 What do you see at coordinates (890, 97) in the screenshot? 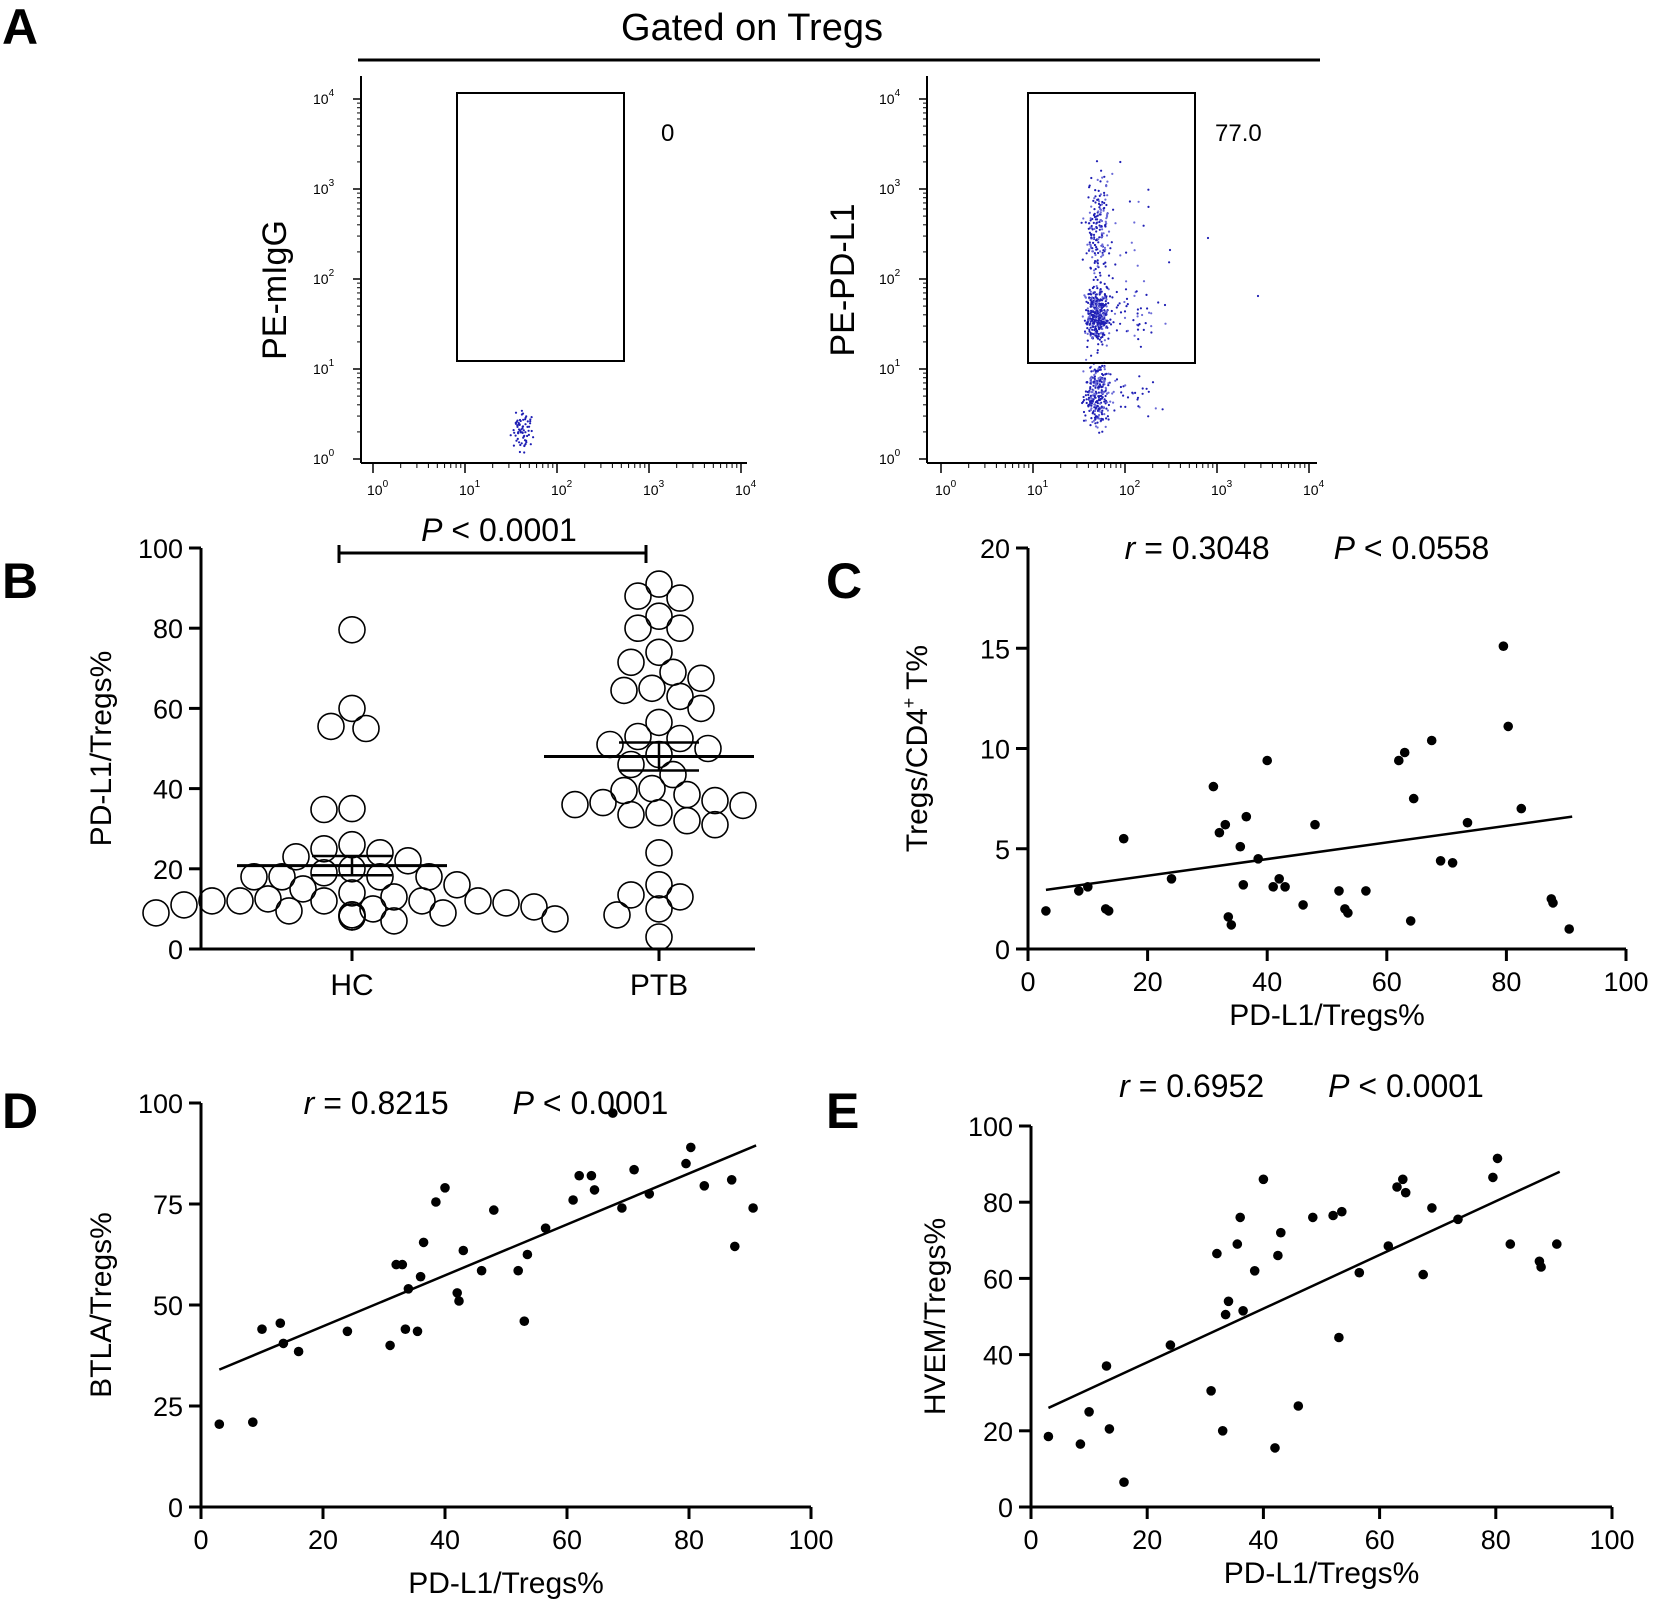
I see `flow-y-tick-label: 104` at bounding box center [890, 97].